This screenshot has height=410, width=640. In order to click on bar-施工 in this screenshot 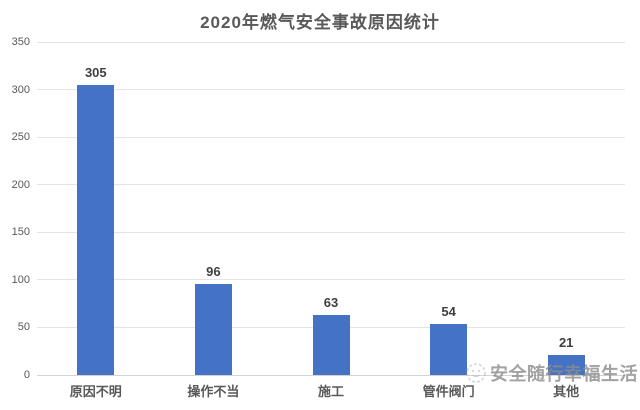, I will do `click(331, 345)`.